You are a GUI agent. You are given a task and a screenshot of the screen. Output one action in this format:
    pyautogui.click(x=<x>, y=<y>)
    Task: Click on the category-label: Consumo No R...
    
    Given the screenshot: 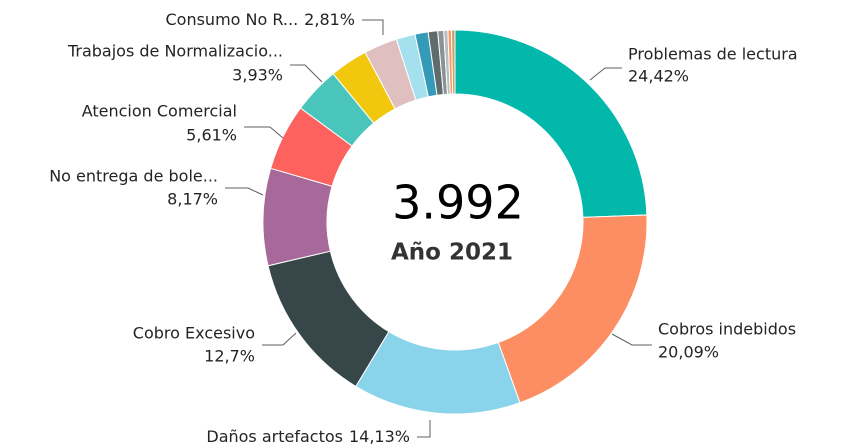 What is the action you would take?
    pyautogui.click(x=231, y=19)
    